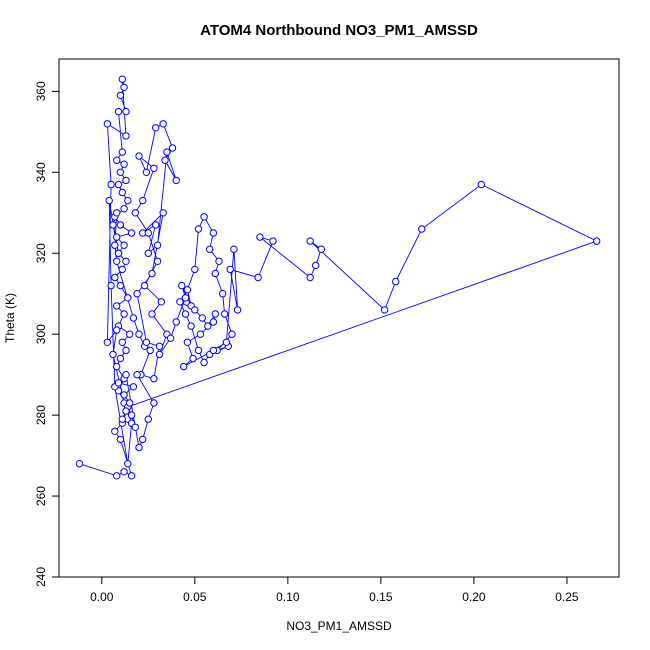 The height and width of the screenshot is (650, 650). Describe the element at coordinates (41, 334) in the screenshot. I see `y-tick-label: 300` at that location.